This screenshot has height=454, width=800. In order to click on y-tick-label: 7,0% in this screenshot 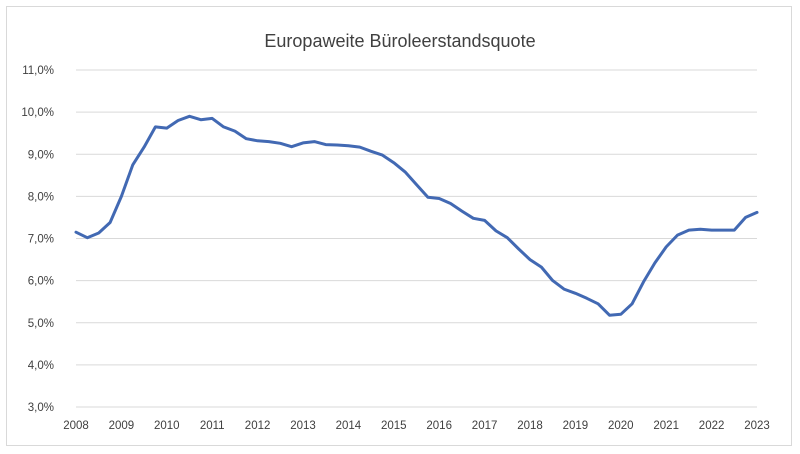, I will do `click(41, 240)`.